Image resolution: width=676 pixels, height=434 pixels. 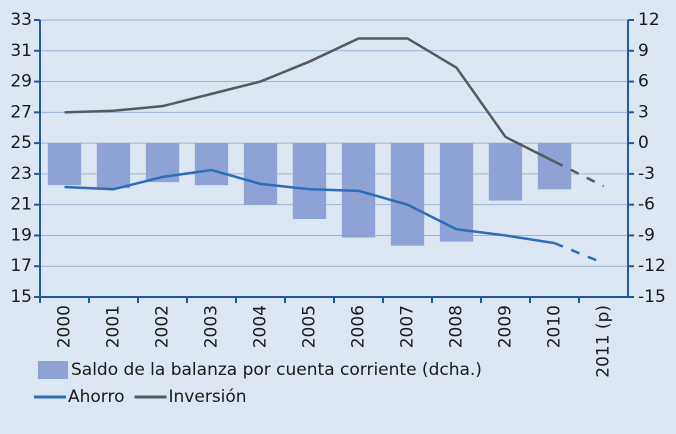 What do you see at coordinates (21, 297) in the screenshot?
I see `y-tick-label: 15` at bounding box center [21, 297].